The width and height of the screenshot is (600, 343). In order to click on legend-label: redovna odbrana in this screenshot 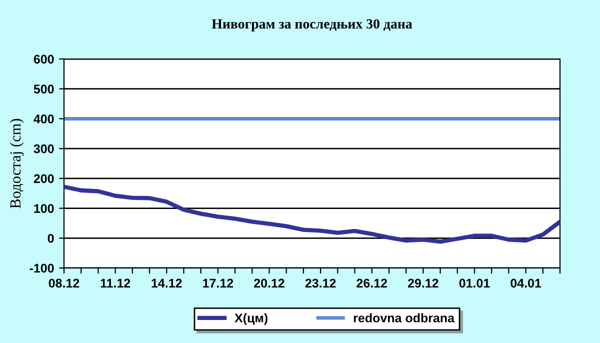, I will do `click(404, 317)`.